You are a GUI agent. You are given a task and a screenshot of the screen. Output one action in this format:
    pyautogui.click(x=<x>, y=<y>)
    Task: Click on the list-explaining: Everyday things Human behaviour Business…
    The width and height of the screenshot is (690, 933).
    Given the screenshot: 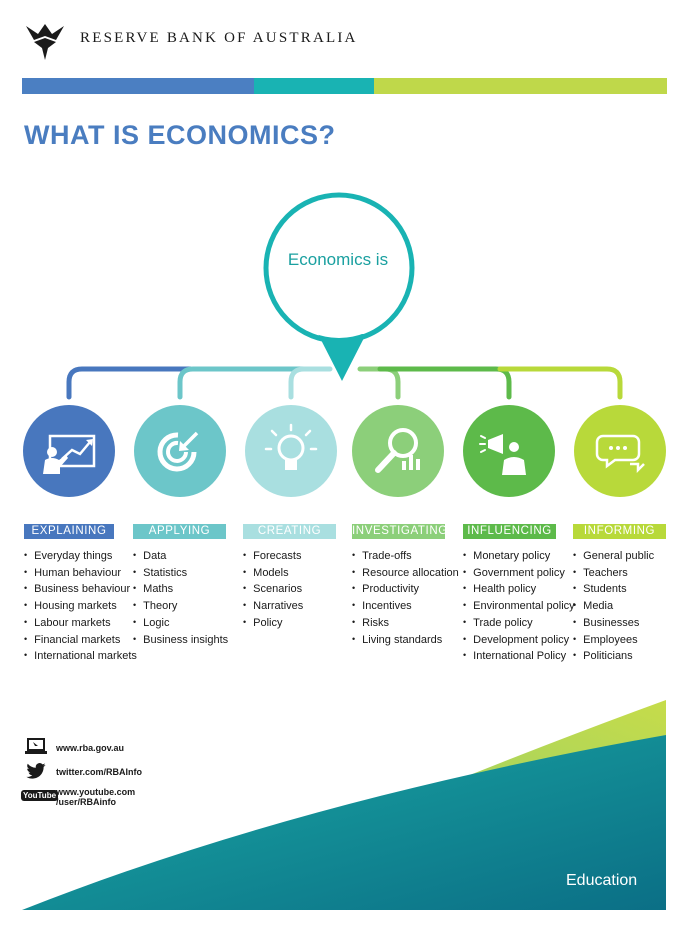 What is the action you would take?
    pyautogui.click(x=80, y=606)
    